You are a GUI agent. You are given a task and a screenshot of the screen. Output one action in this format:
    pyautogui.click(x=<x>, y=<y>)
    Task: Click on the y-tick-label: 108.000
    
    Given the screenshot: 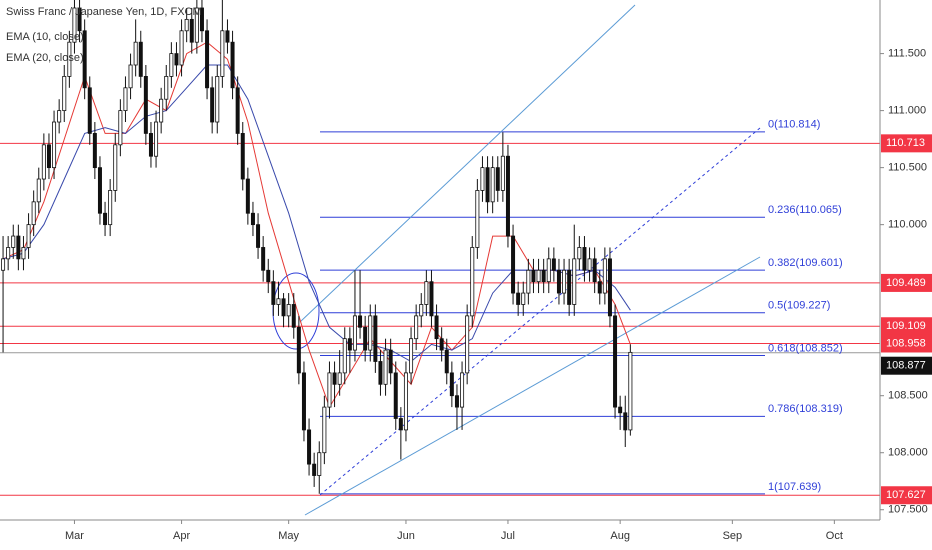 What is the action you would take?
    pyautogui.click(x=908, y=453)
    